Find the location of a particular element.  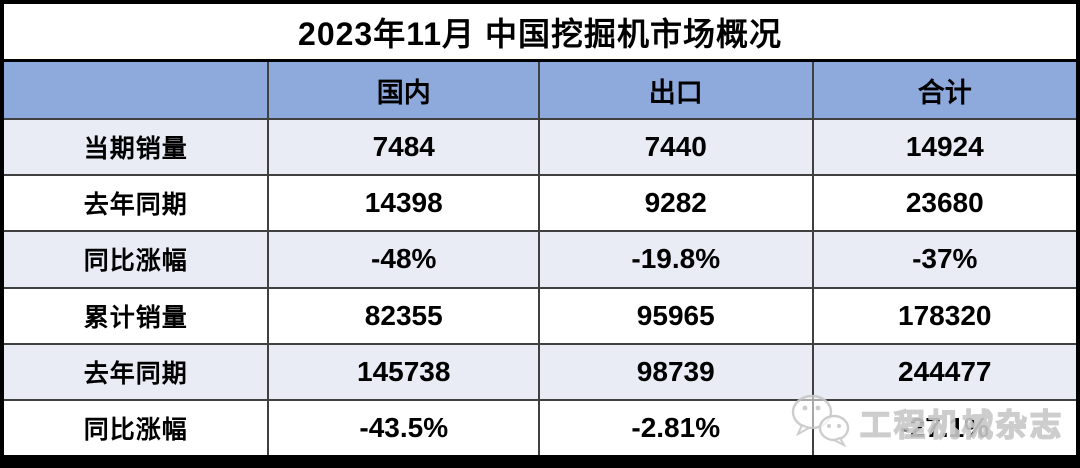

value-cell: -37% is located at coordinates (943, 258).